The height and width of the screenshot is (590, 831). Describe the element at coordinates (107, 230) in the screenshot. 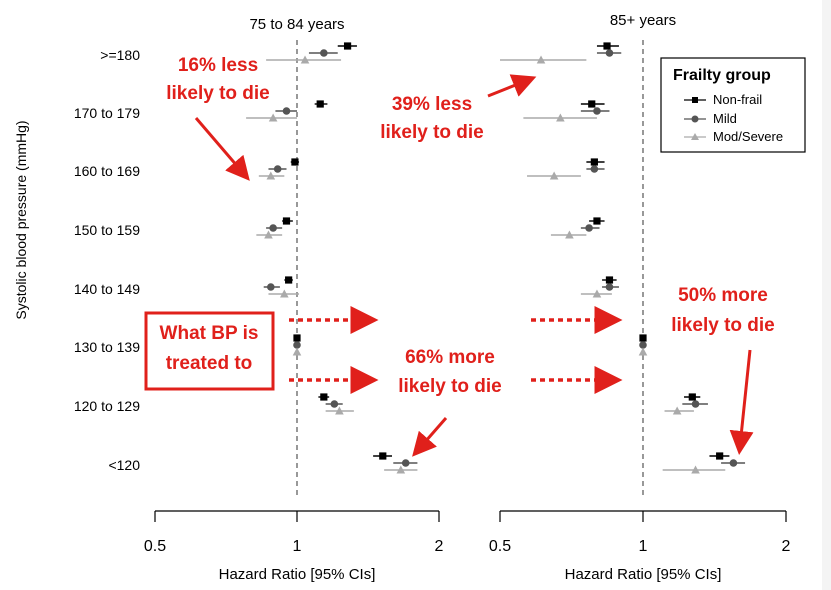

I see `category-label: 150 to 159` at that location.